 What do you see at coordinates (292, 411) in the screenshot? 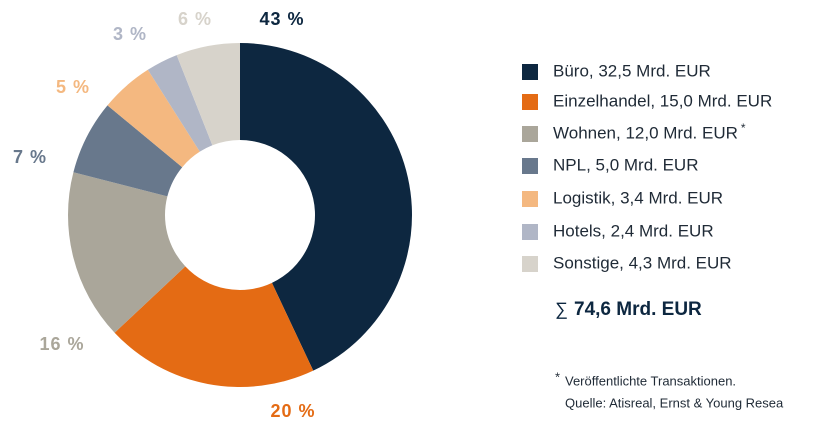
I see `value-label: 20 %` at bounding box center [292, 411].